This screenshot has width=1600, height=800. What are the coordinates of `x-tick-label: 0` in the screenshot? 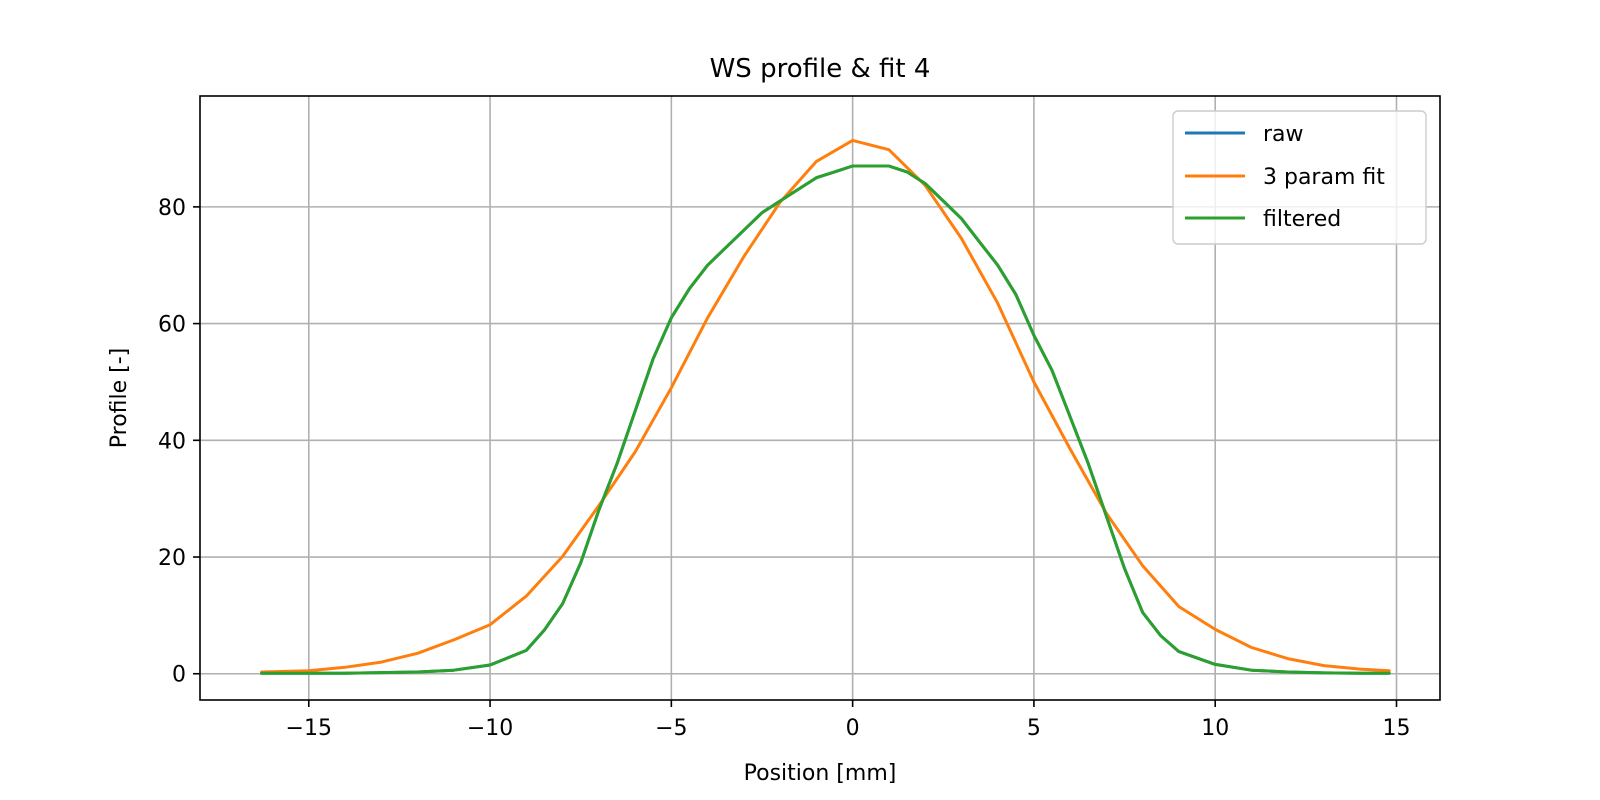 It's located at (853, 728).